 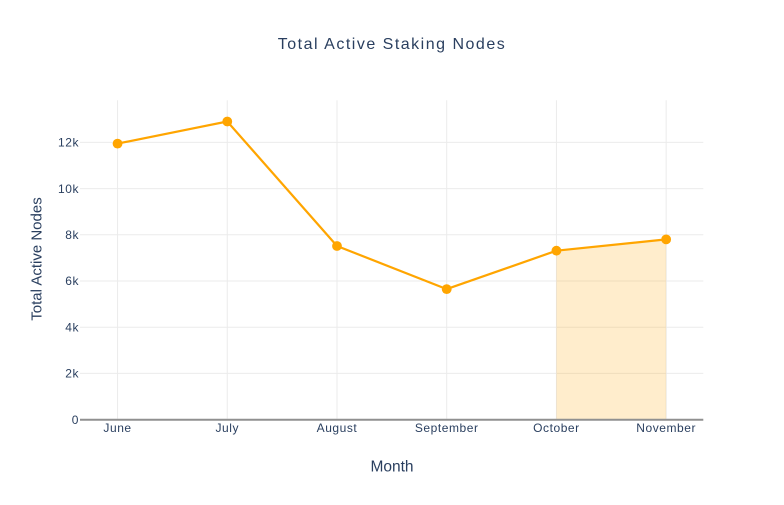 I want to click on svg-text: 8k, so click(x=72, y=235).